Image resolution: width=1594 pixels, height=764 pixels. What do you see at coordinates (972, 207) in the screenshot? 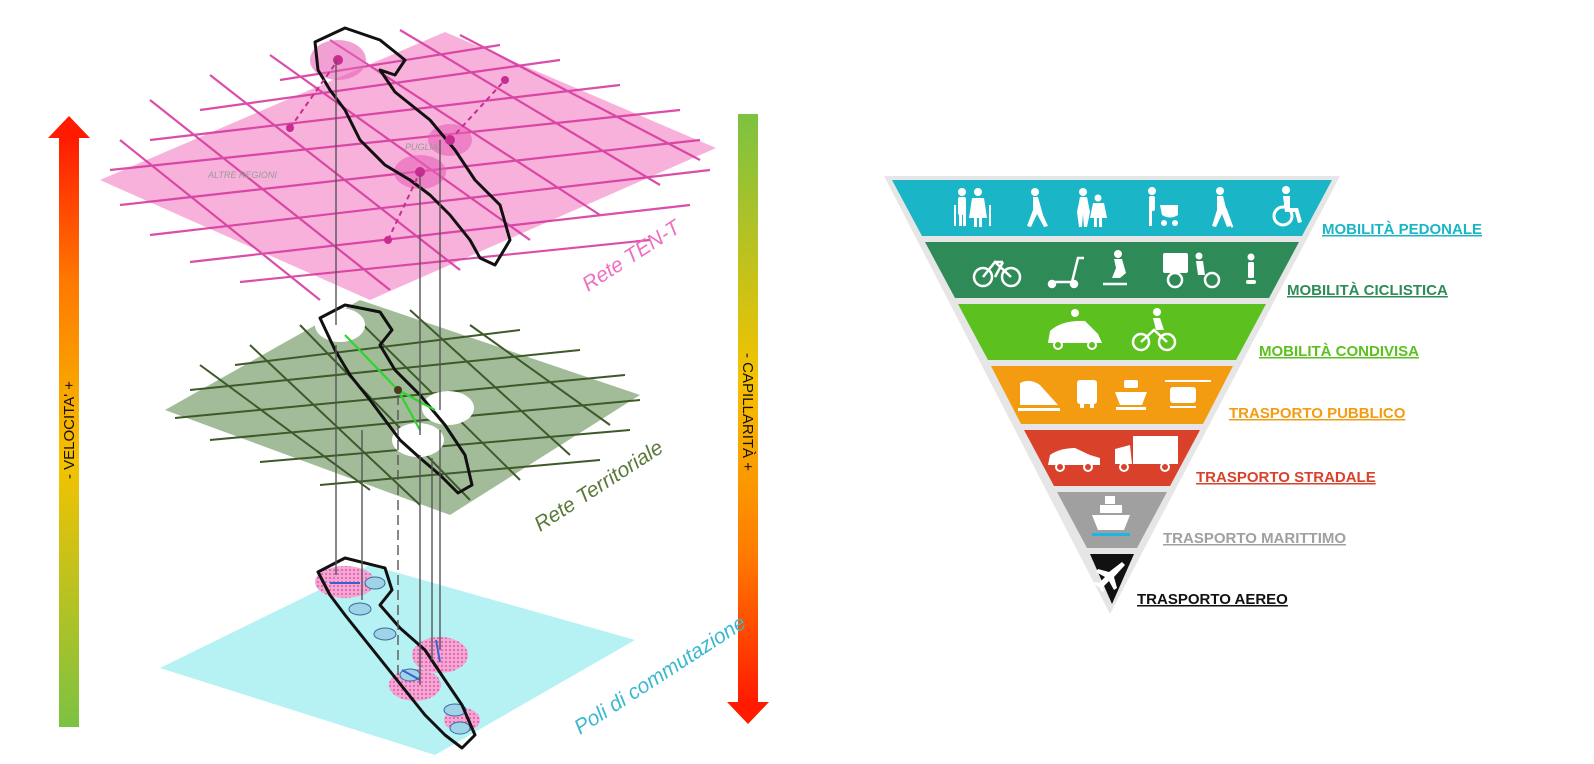
I see `elderly-couple-icon` at bounding box center [972, 207].